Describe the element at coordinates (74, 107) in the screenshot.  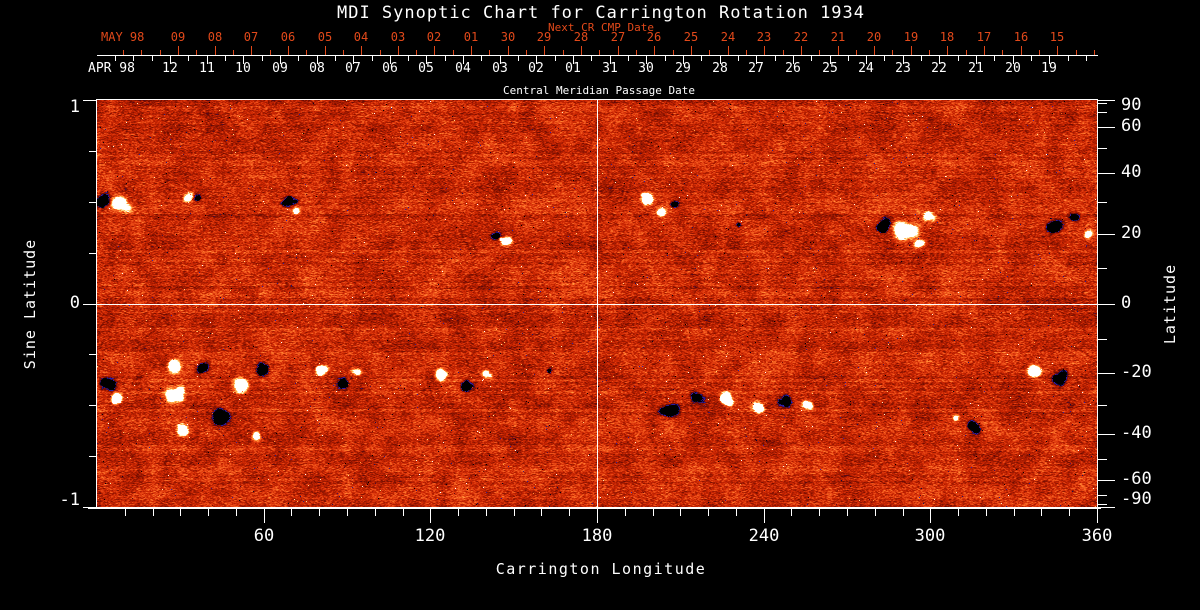
I see `sinlat-tick-label: 1` at that location.